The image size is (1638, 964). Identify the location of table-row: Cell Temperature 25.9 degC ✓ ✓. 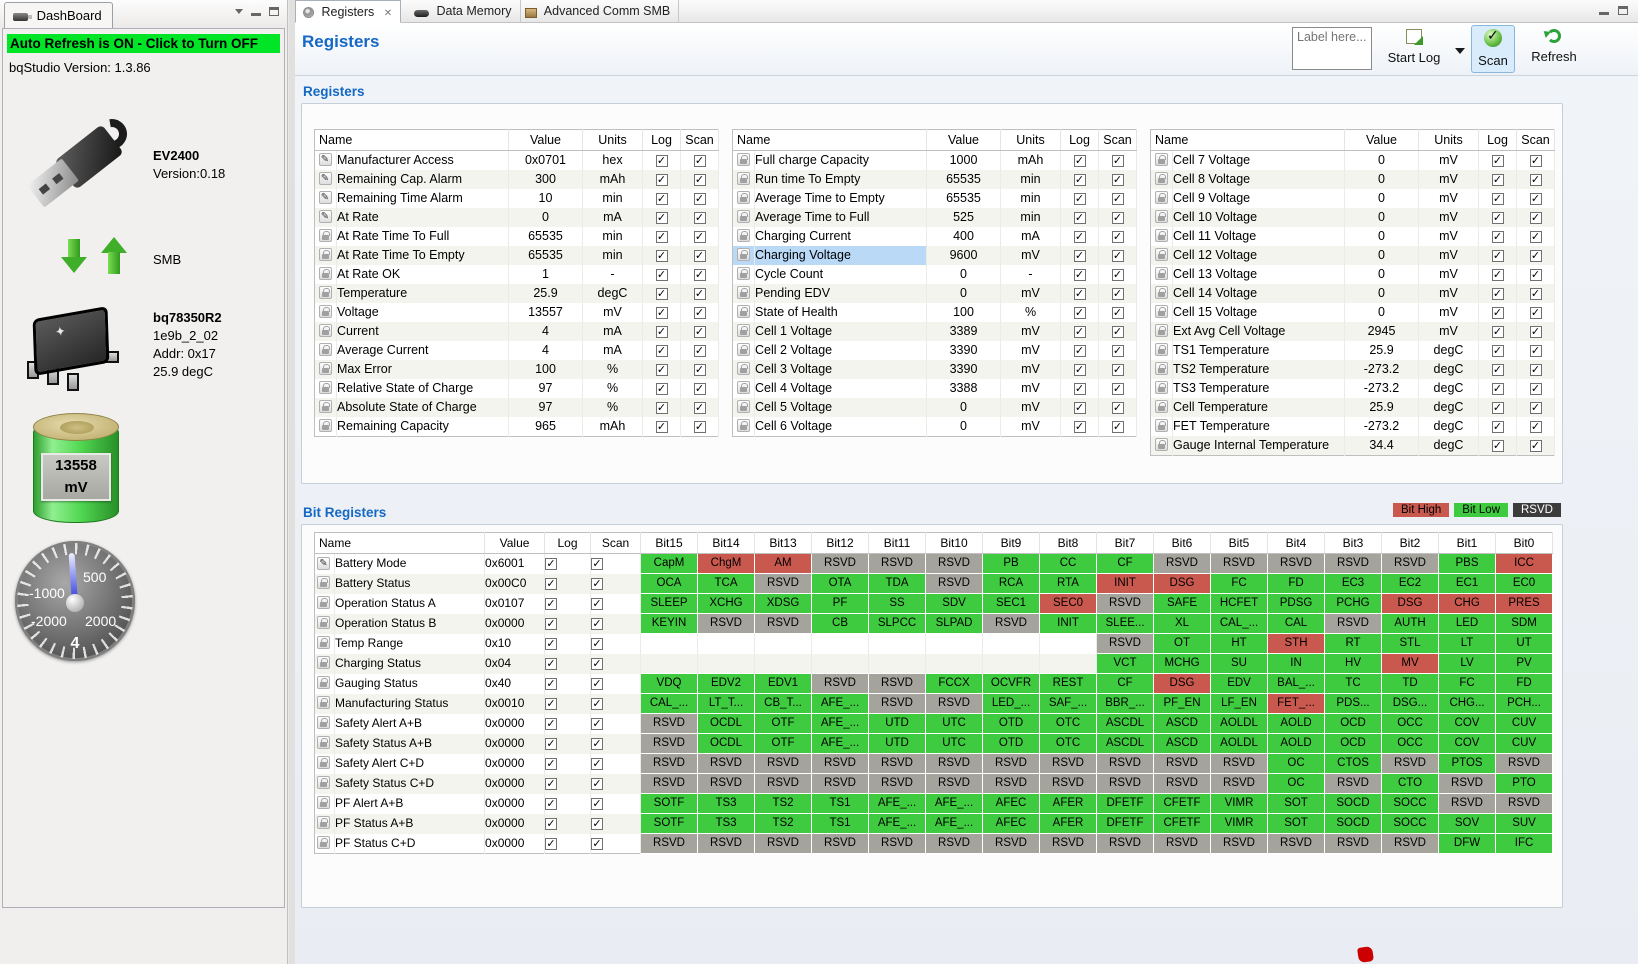
(1352, 407).